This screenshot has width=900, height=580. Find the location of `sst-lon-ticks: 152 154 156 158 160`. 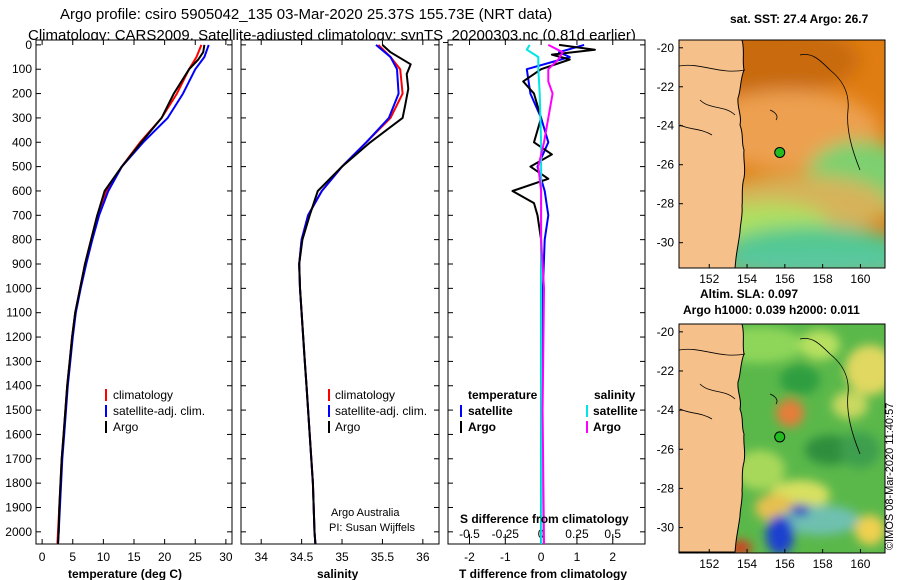

sst-lon-ticks: 152 154 156 158 160 is located at coordinates (785, 275).